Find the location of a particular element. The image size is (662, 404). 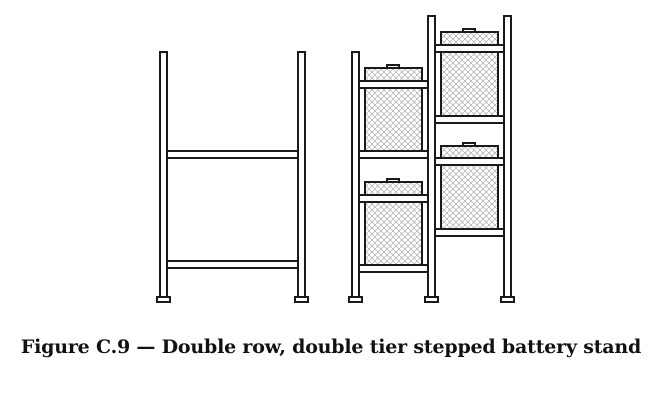

side-foot-right is located at coordinates (301, 299).